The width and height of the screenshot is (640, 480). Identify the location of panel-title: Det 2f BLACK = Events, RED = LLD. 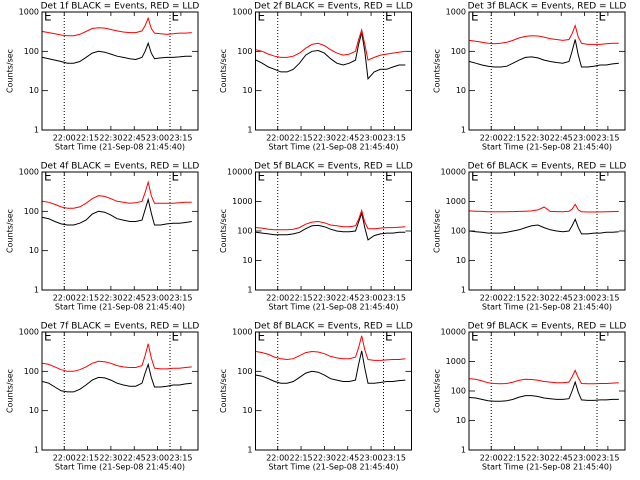
(333, 7).